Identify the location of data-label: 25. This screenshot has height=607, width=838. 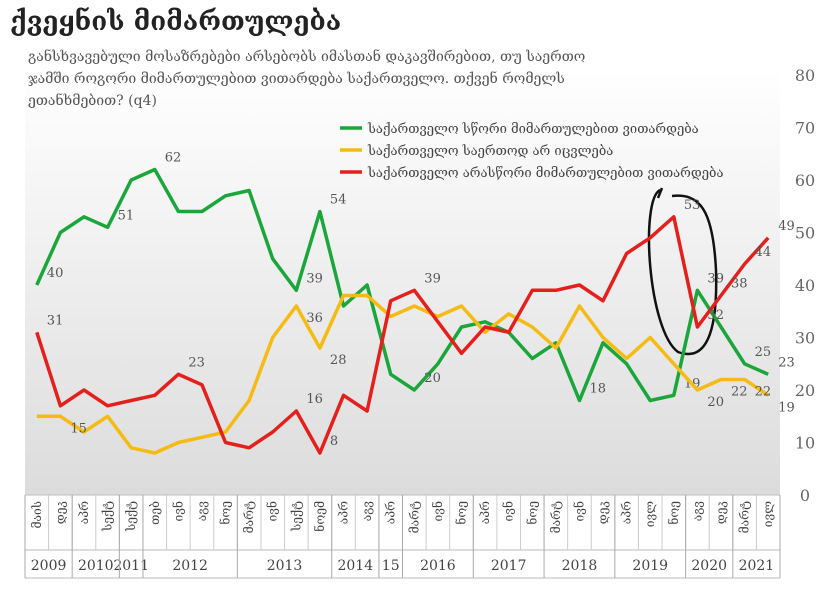
(763, 352).